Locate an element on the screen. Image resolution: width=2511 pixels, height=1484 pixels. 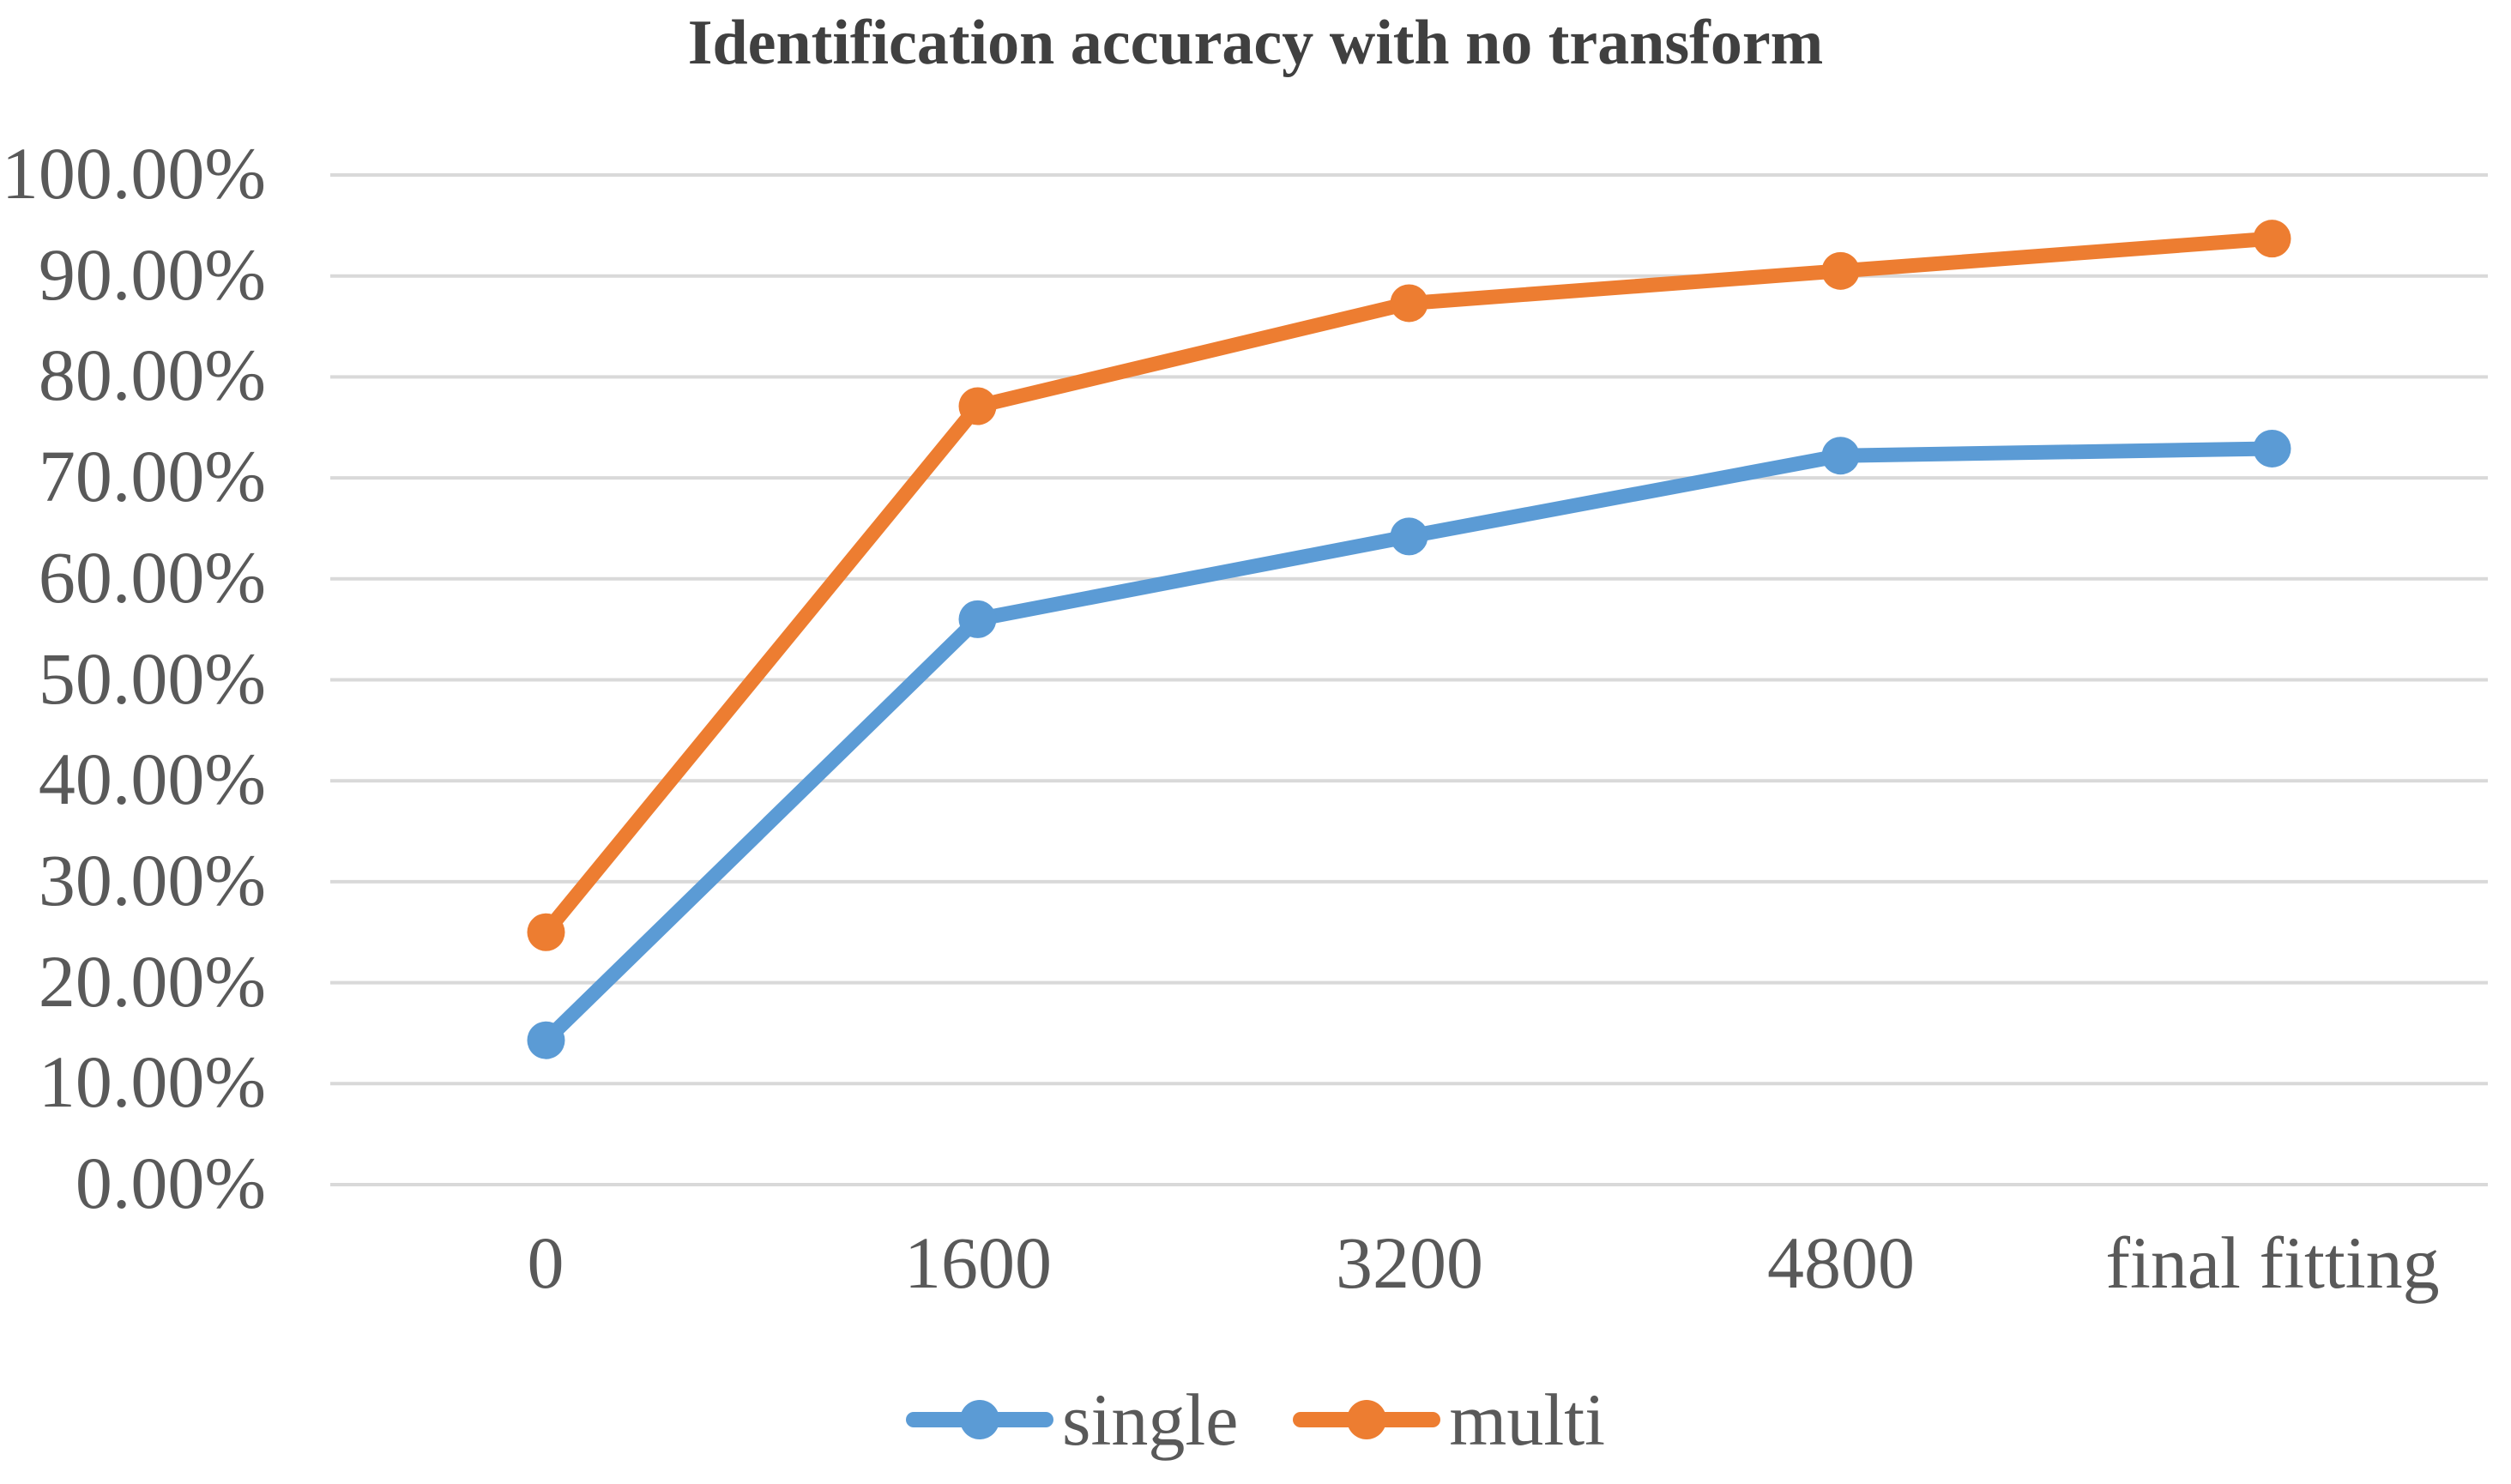
y-tick-label: 20.00% is located at coordinates (152, 981).